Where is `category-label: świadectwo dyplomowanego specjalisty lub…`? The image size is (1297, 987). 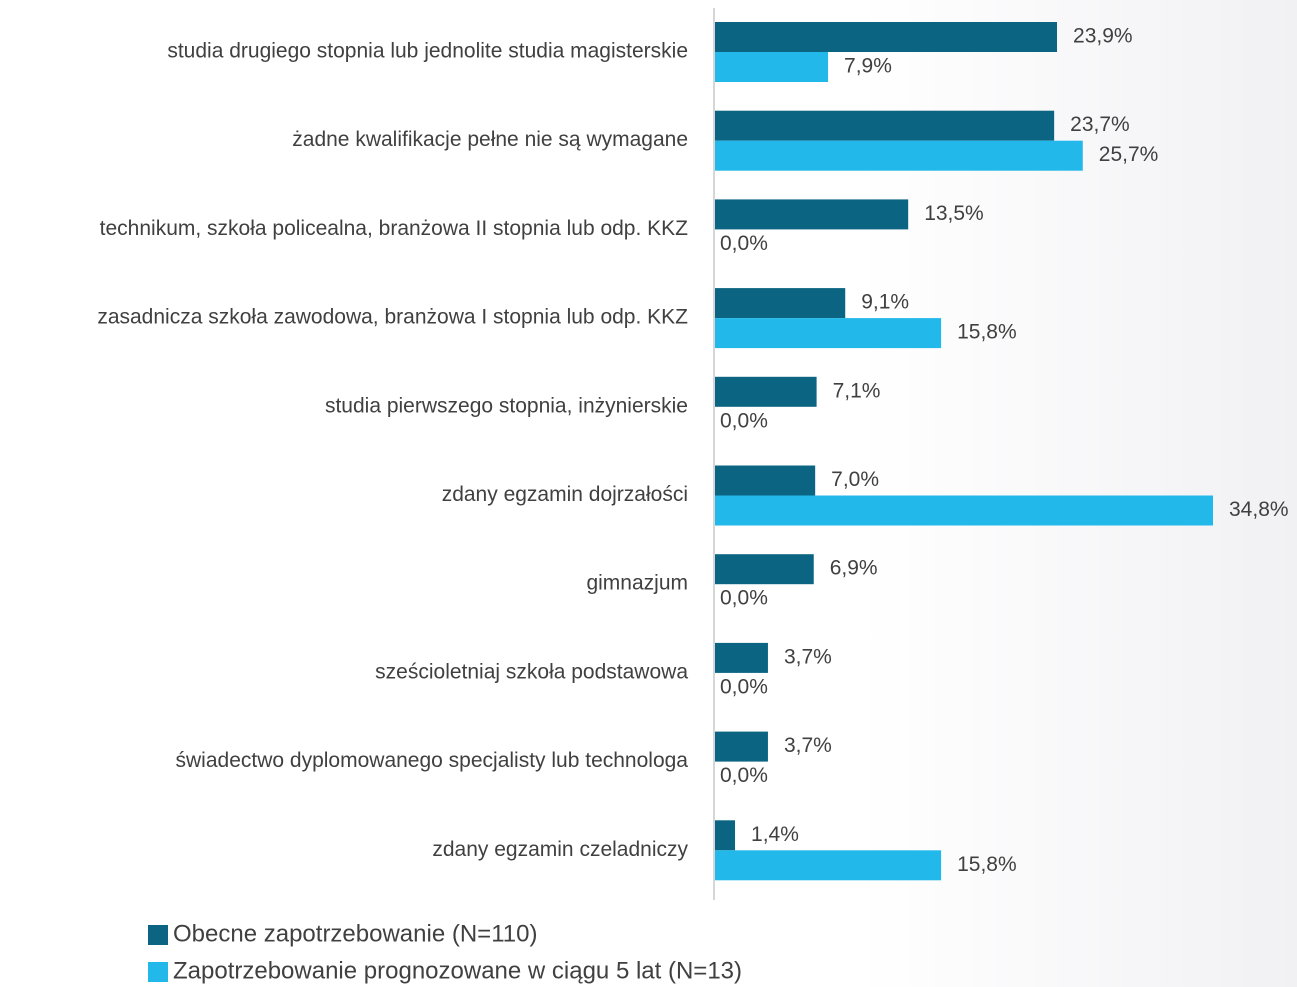
category-label: świadectwo dyplomowanego specjalisty lub… is located at coordinates (432, 760).